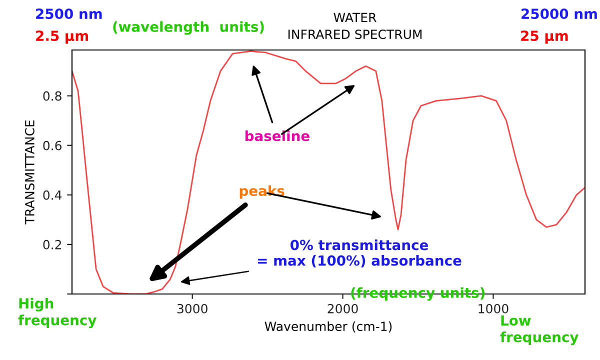 The image size is (600, 360). What do you see at coordinates (360, 253) in the screenshot?
I see `annotation: 0% transmittance = max (100%) absorbance` at bounding box center [360, 253].